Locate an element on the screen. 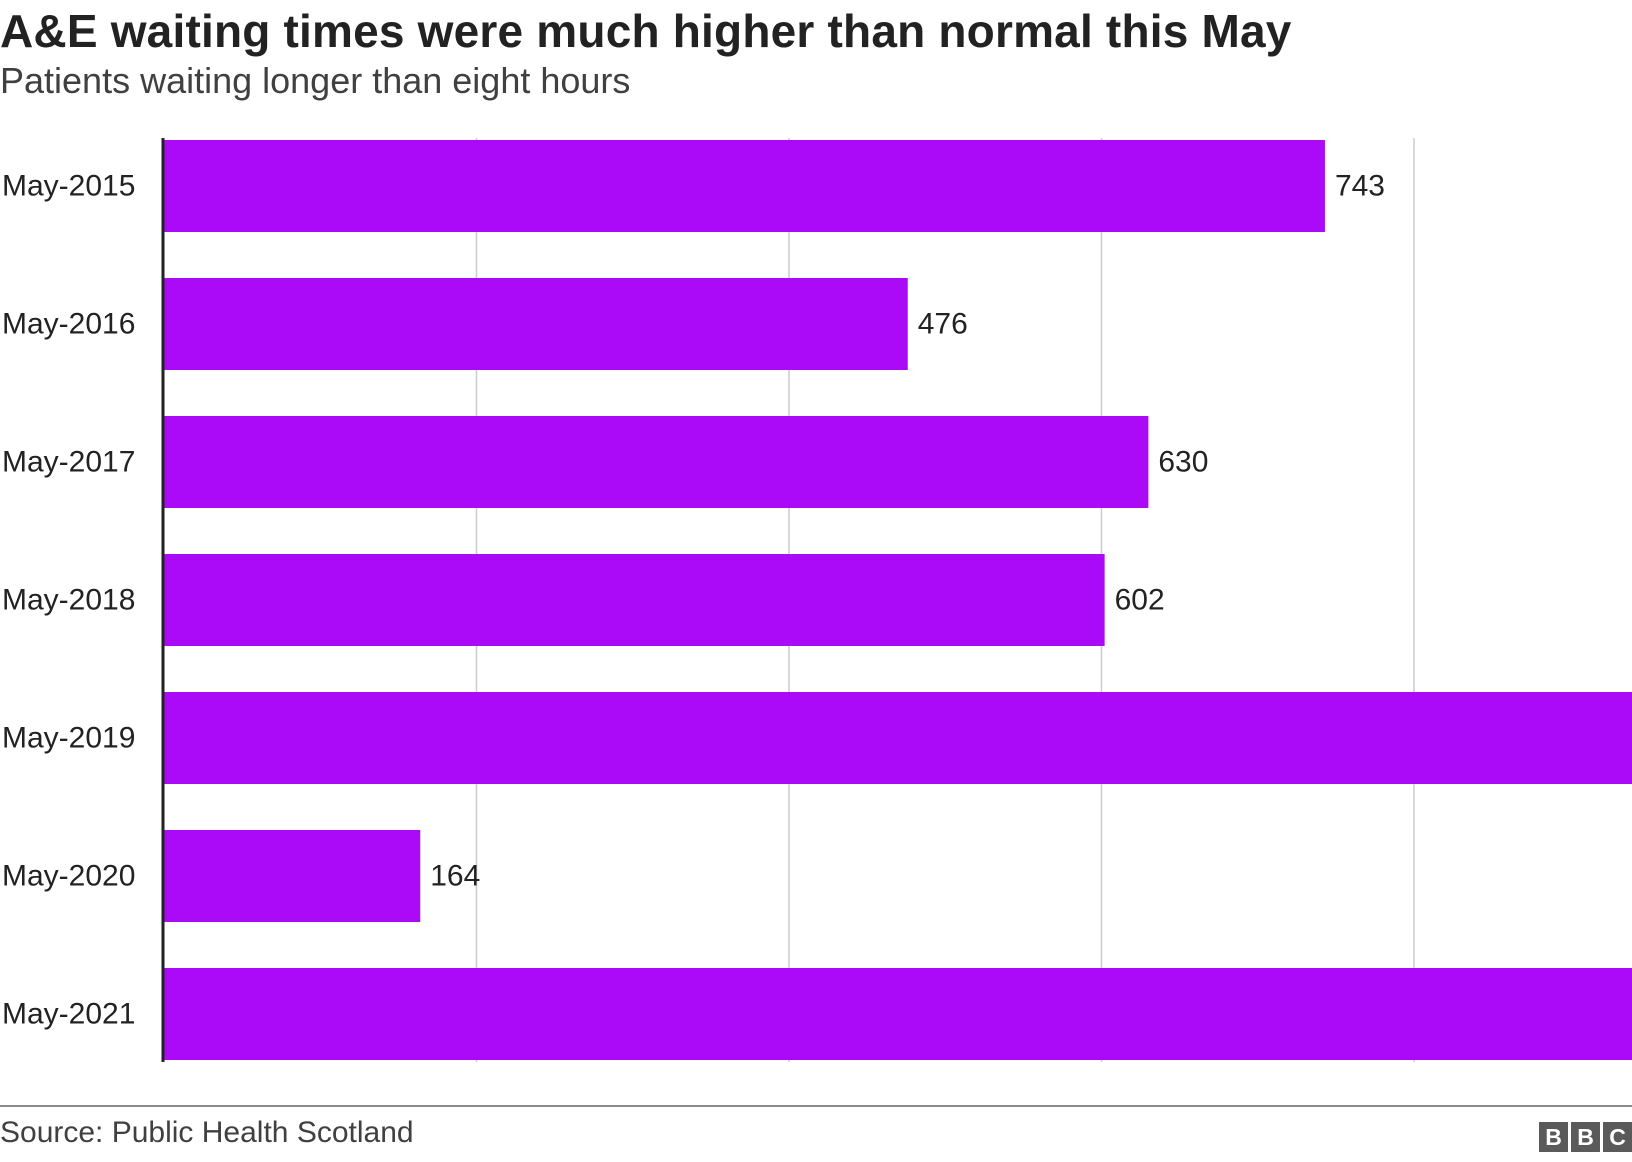 This screenshot has width=1632, height=1162. category-label-may-2018: May-2018 is located at coordinates (68, 600).